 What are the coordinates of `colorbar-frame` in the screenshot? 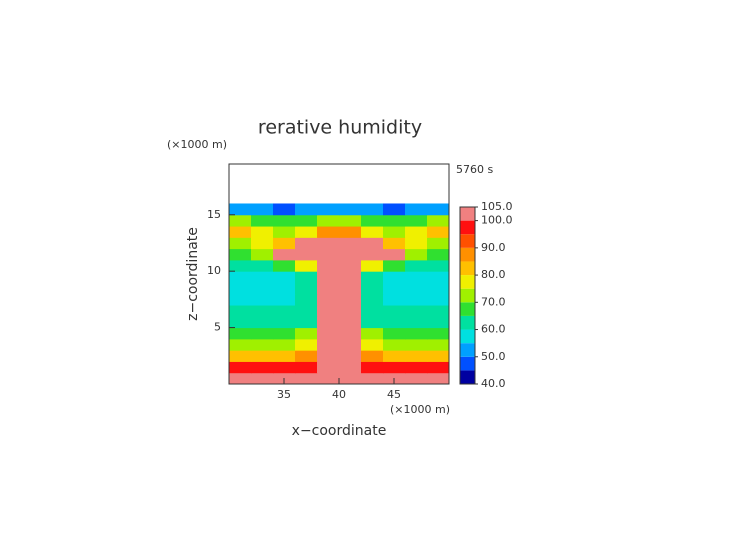 It's located at (467, 295).